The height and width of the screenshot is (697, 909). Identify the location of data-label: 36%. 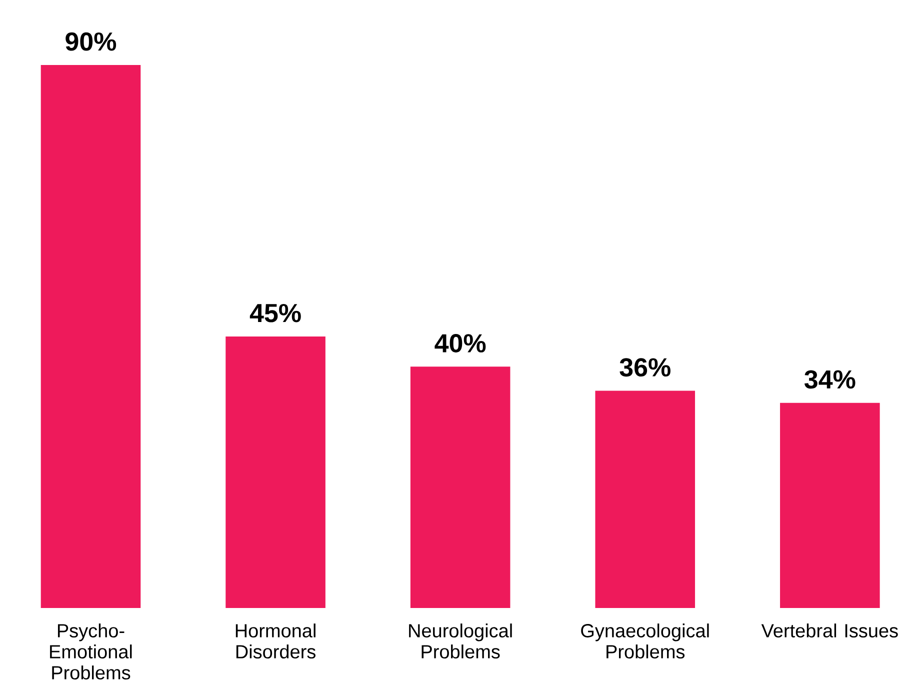
(645, 367).